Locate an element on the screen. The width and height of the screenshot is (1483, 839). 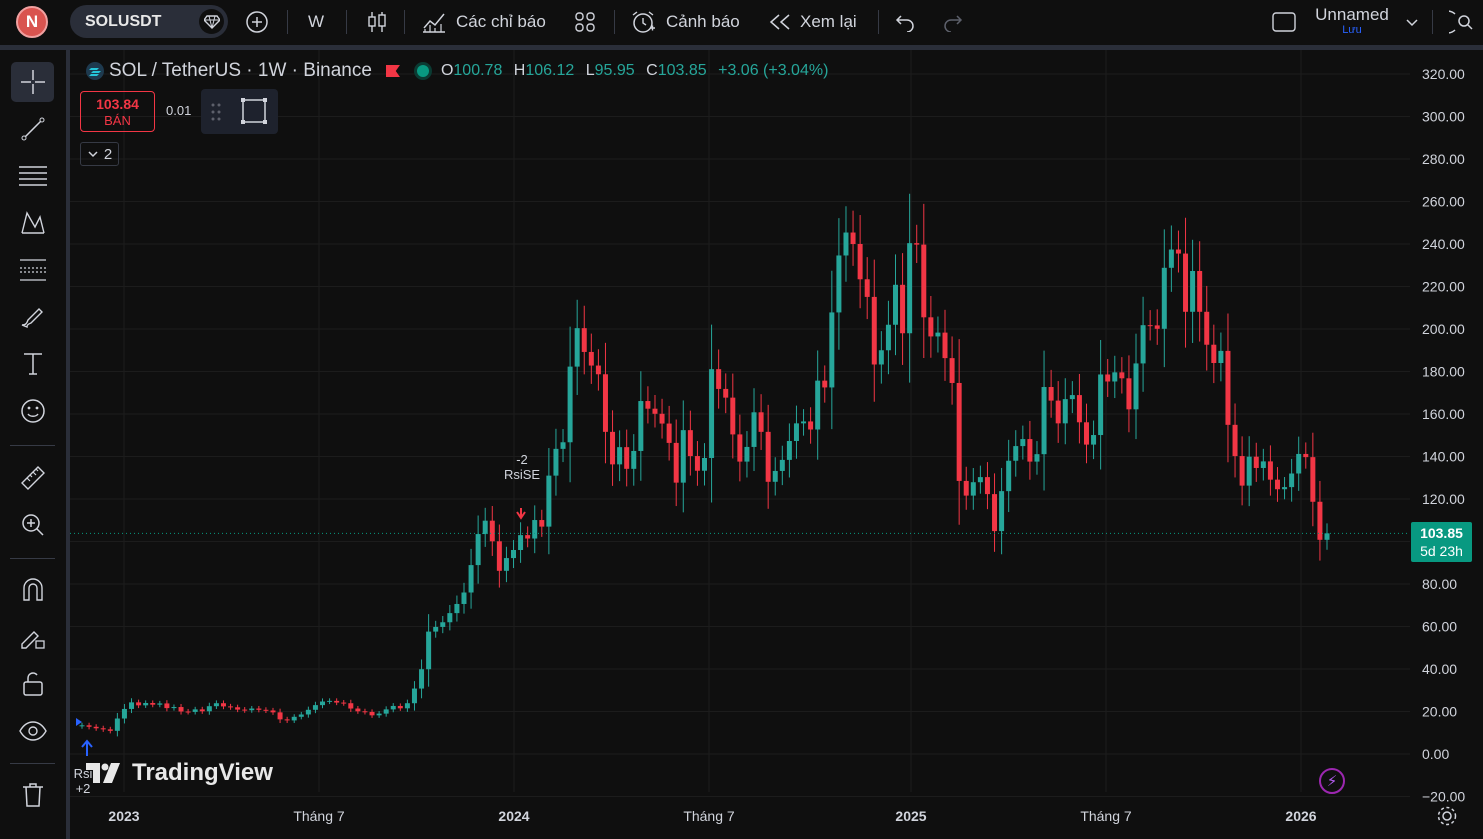
redo-button is located at coordinates (953, 22).